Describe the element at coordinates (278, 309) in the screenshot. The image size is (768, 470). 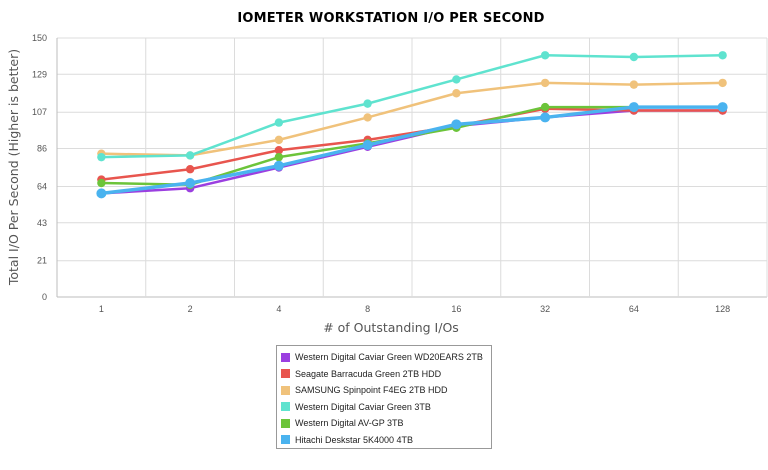
I see `x-tick-label: 4` at that location.